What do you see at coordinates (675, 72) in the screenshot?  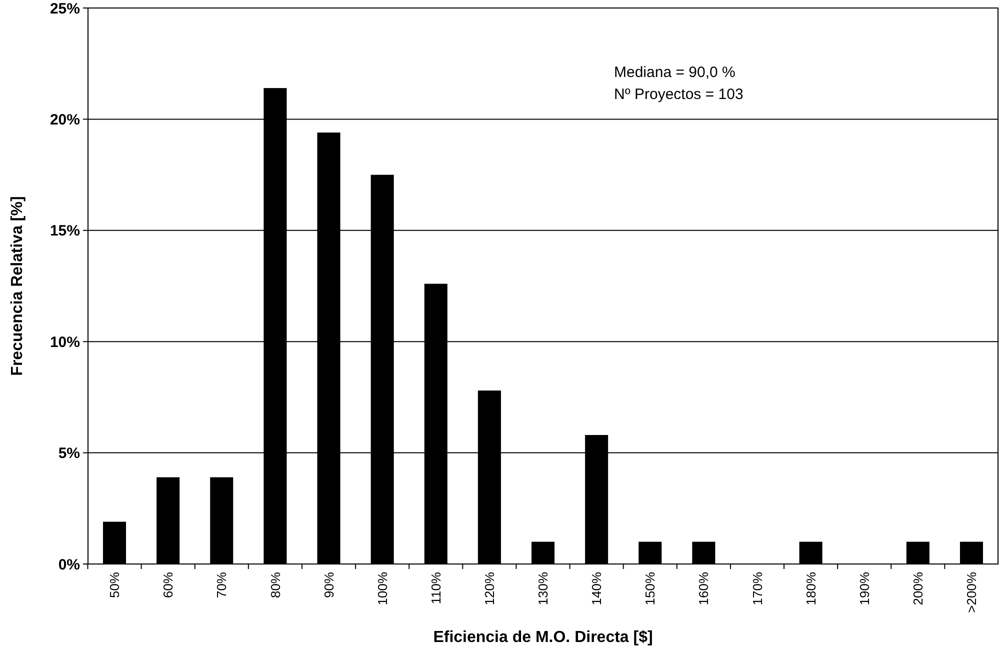 I see `annotation: Mediana = 90,0 %` at bounding box center [675, 72].